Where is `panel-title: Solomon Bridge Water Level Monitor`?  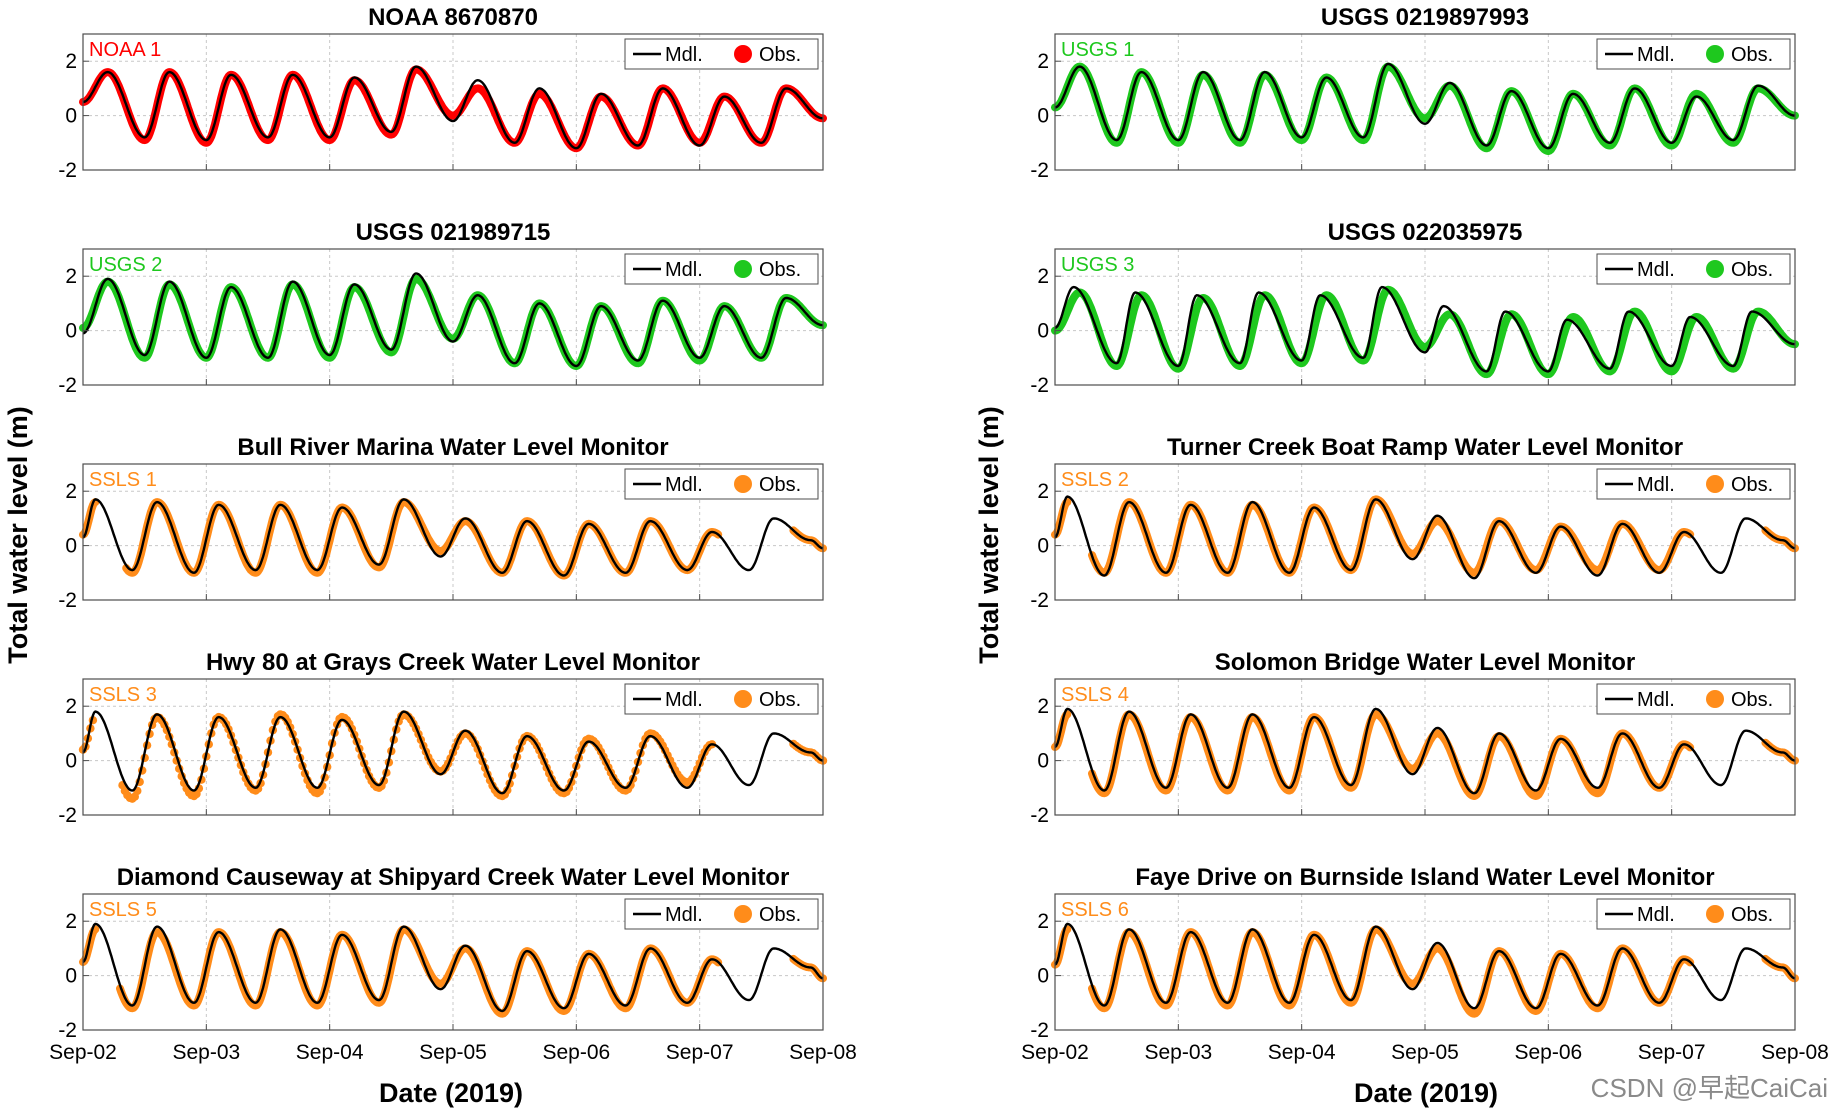
panel-title: Solomon Bridge Water Level Monitor is located at coordinates (1425, 662).